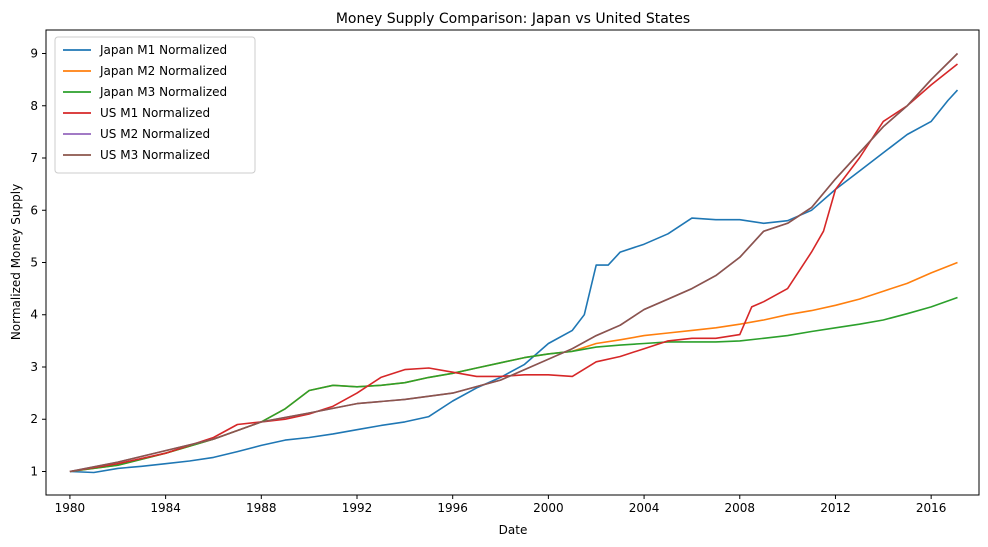 The image size is (988, 547). I want to click on x-tick-label: 2004, so click(644, 508).